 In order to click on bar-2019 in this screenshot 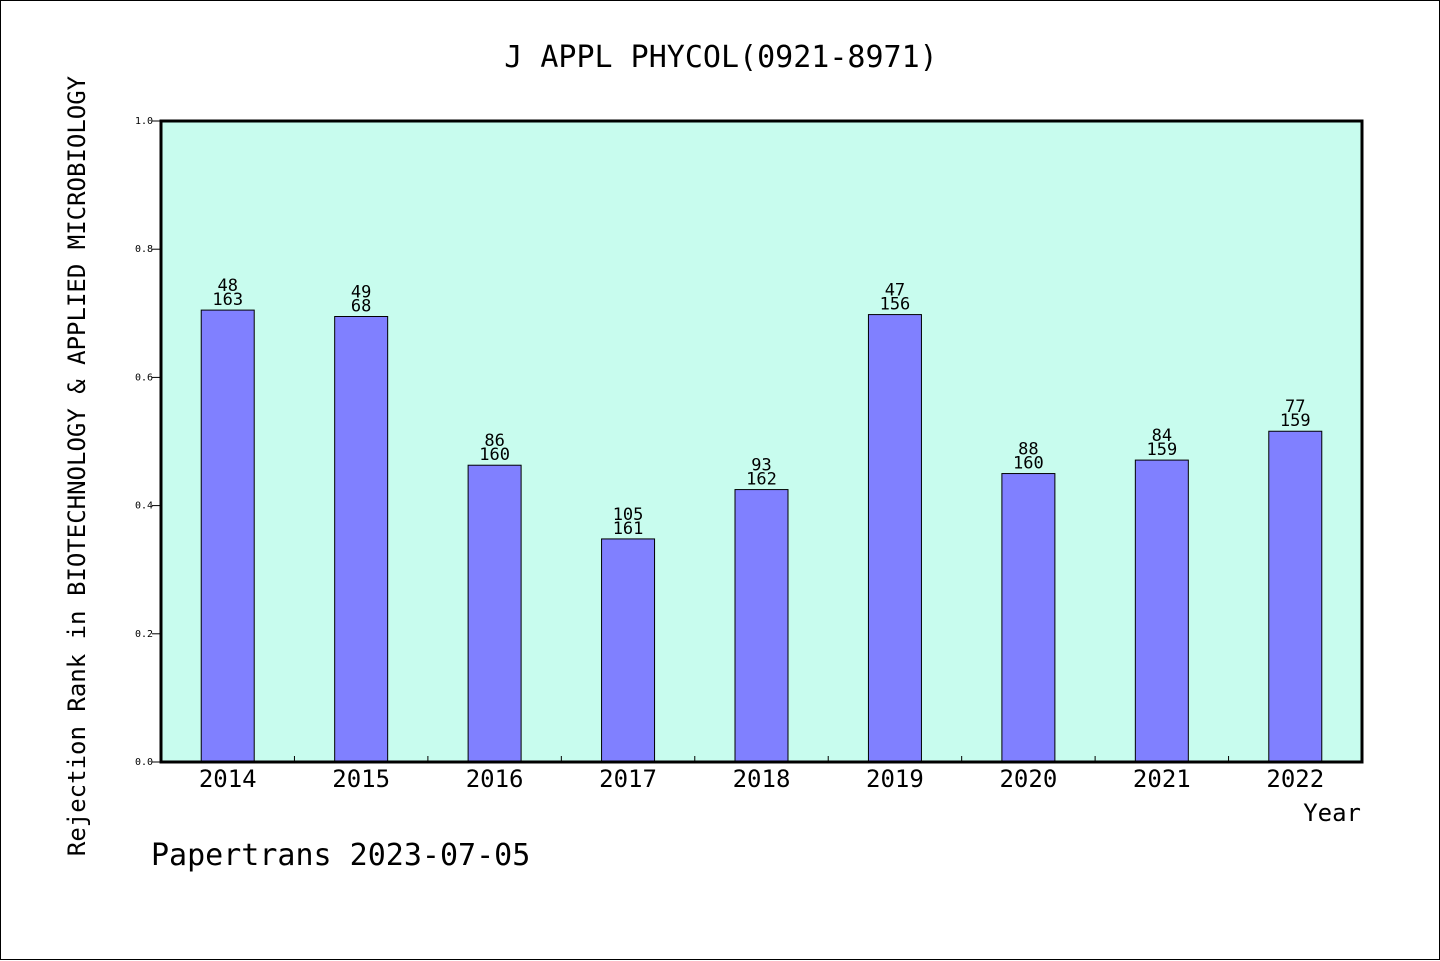, I will do `click(894, 538)`.